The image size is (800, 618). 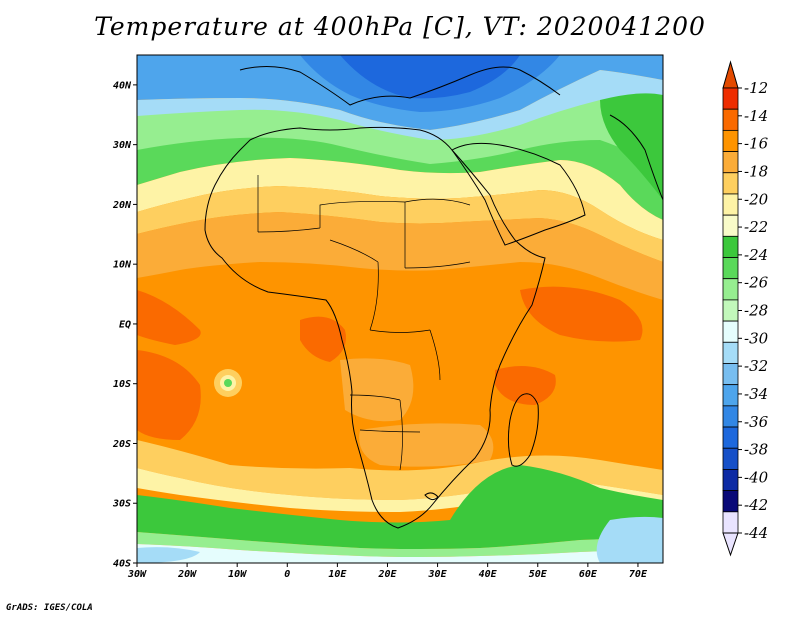 I want to click on colorbar-bottom-arrow, so click(x=730, y=544).